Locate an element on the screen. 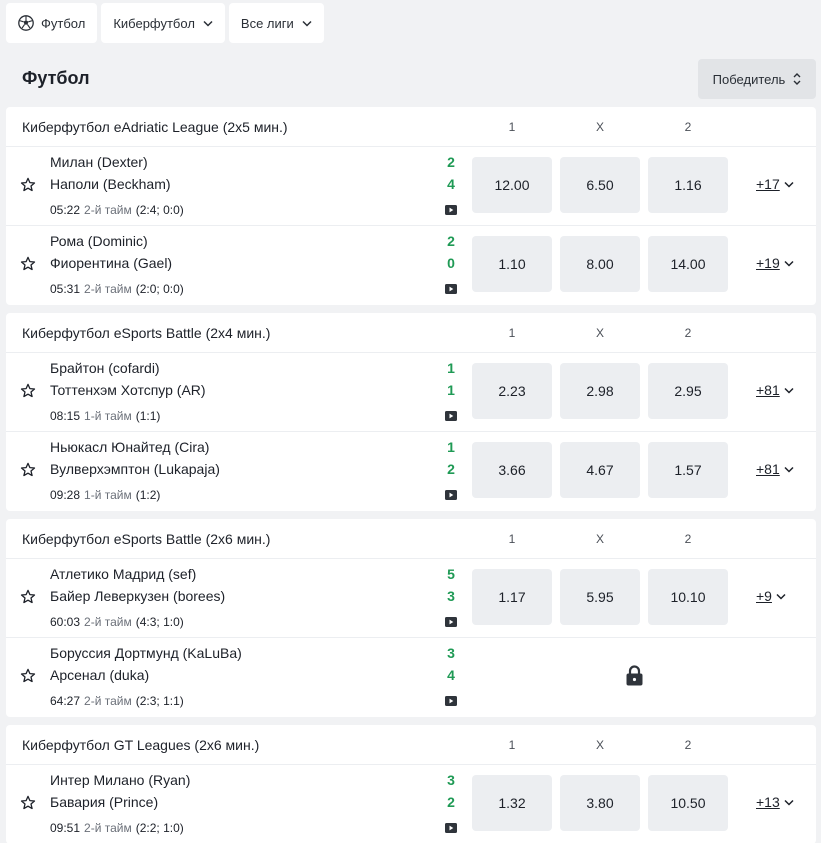 The image size is (821, 843). odd-draw-button: 6.50 is located at coordinates (600, 185).